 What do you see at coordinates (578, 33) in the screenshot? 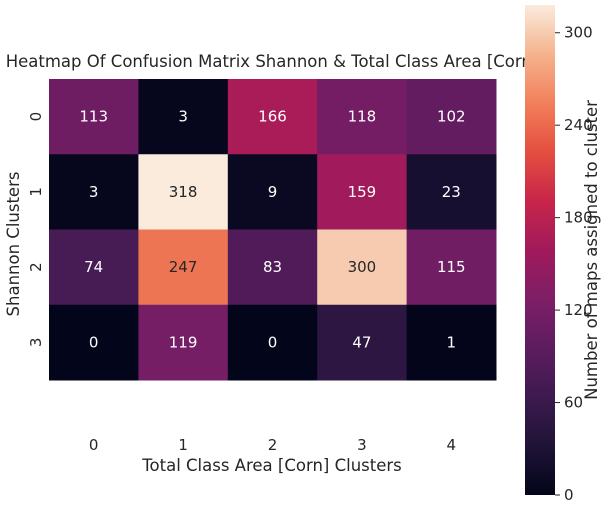
I see `colorbar-tick-label: 300` at bounding box center [578, 33].